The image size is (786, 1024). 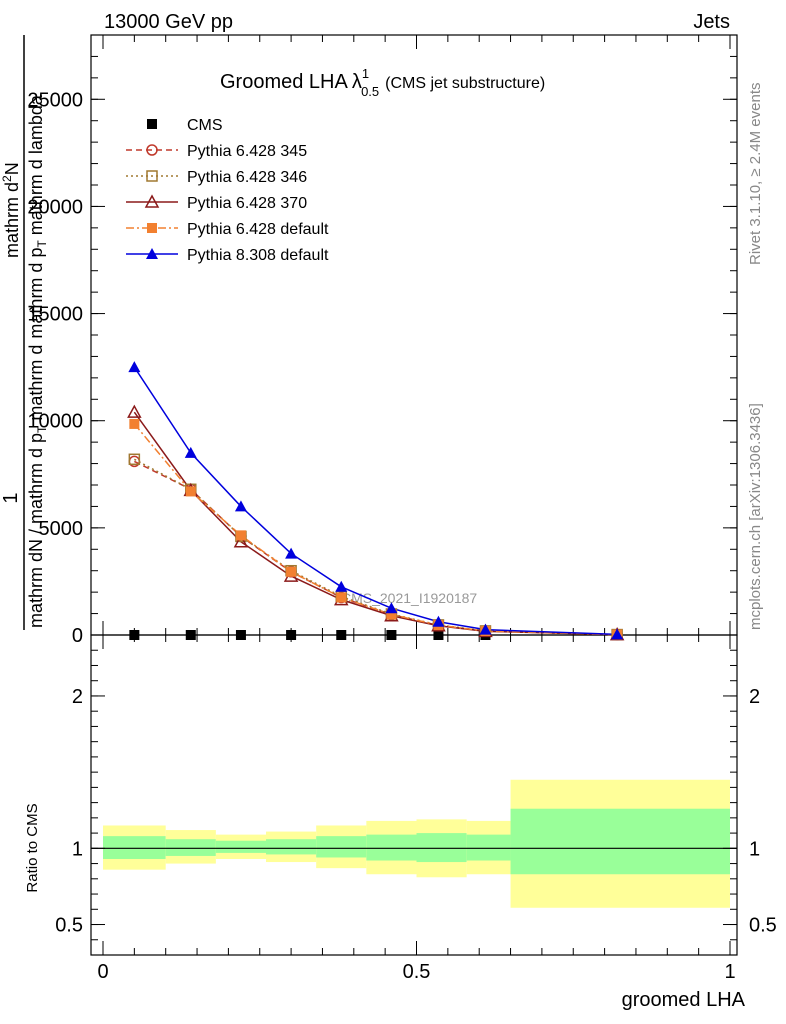 I want to click on title-symbol: λ, so click(x=357, y=82).